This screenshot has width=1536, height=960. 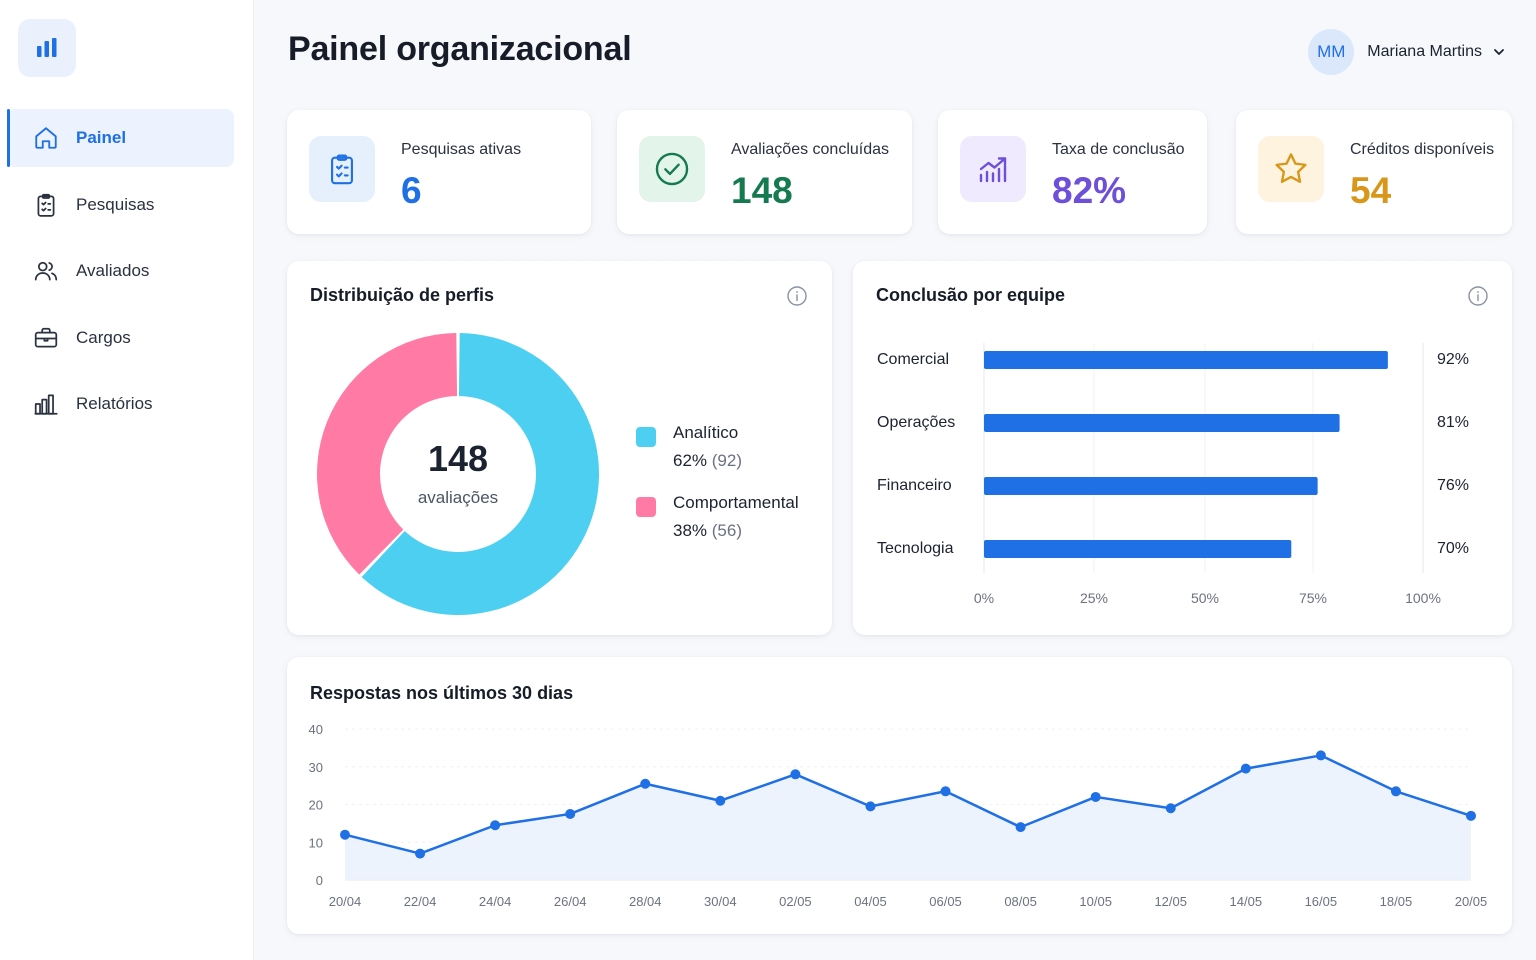 I want to click on chevron-down-icon, so click(x=1499, y=52).